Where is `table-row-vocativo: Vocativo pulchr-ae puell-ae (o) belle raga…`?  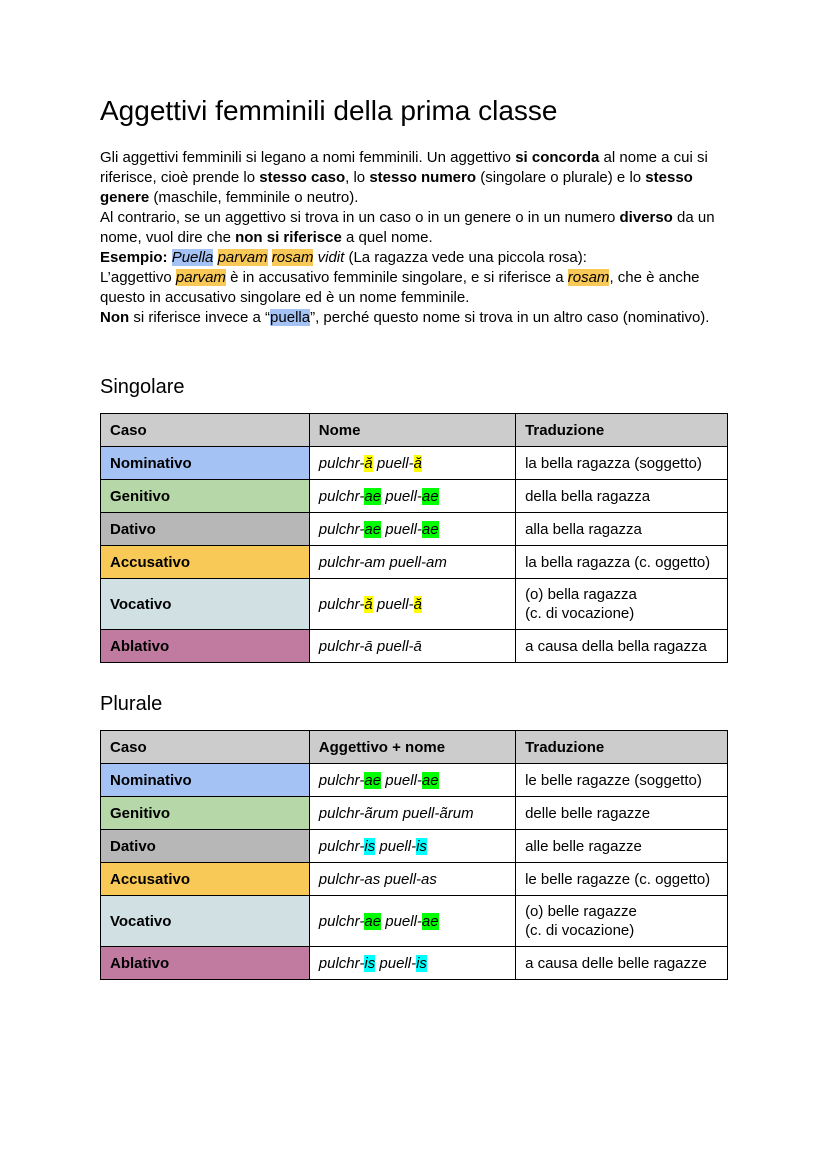
table-row-vocativo: Vocativo pulchr-ae puell-ae (o) belle raga… is located at coordinates (414, 921).